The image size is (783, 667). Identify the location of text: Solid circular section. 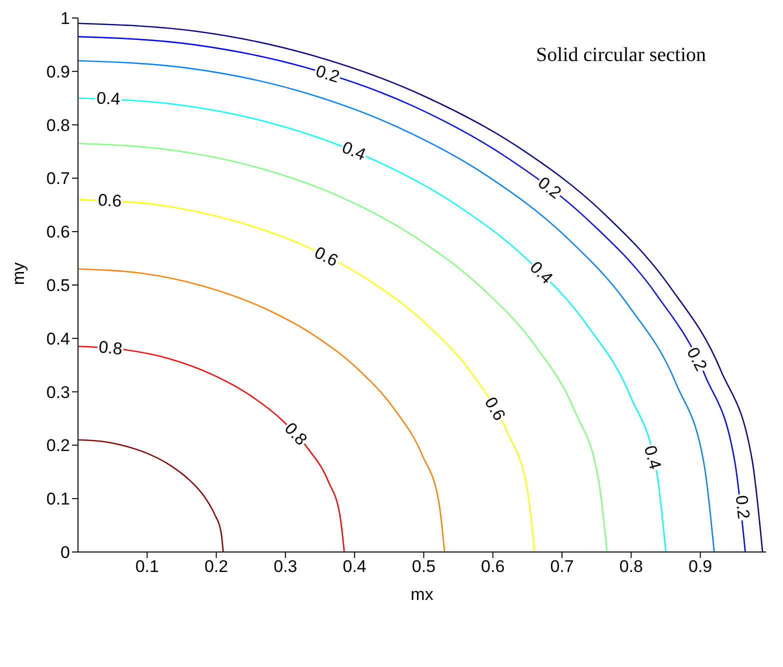
(621, 55).